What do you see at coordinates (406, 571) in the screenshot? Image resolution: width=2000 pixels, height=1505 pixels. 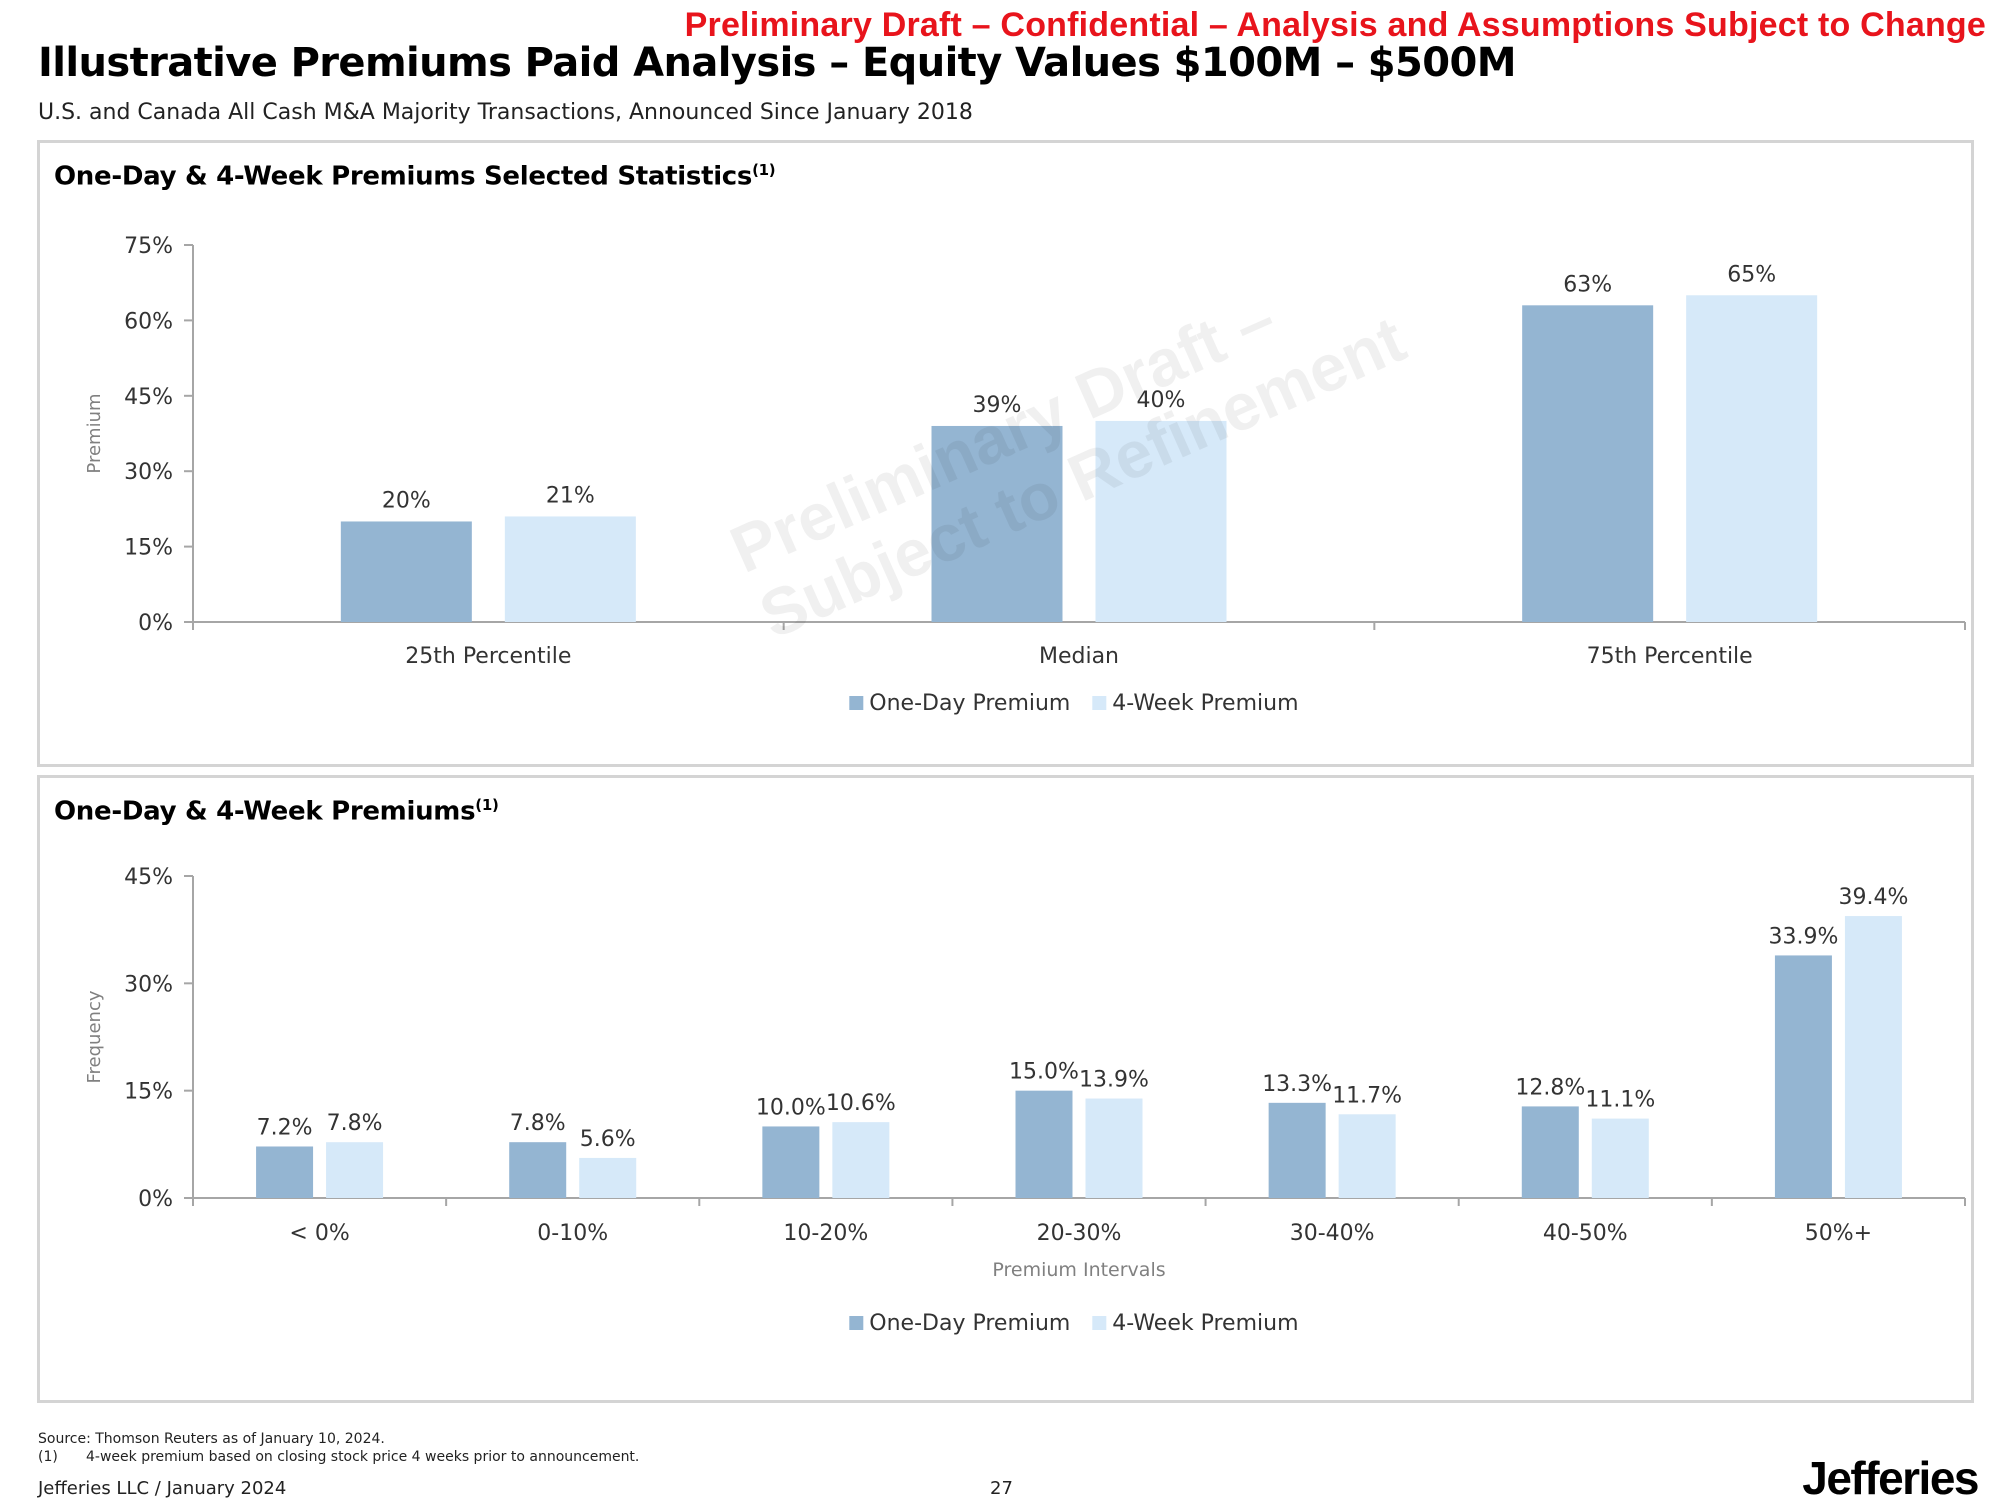 I see `bar-one-day-premium-25th-percentile` at bounding box center [406, 571].